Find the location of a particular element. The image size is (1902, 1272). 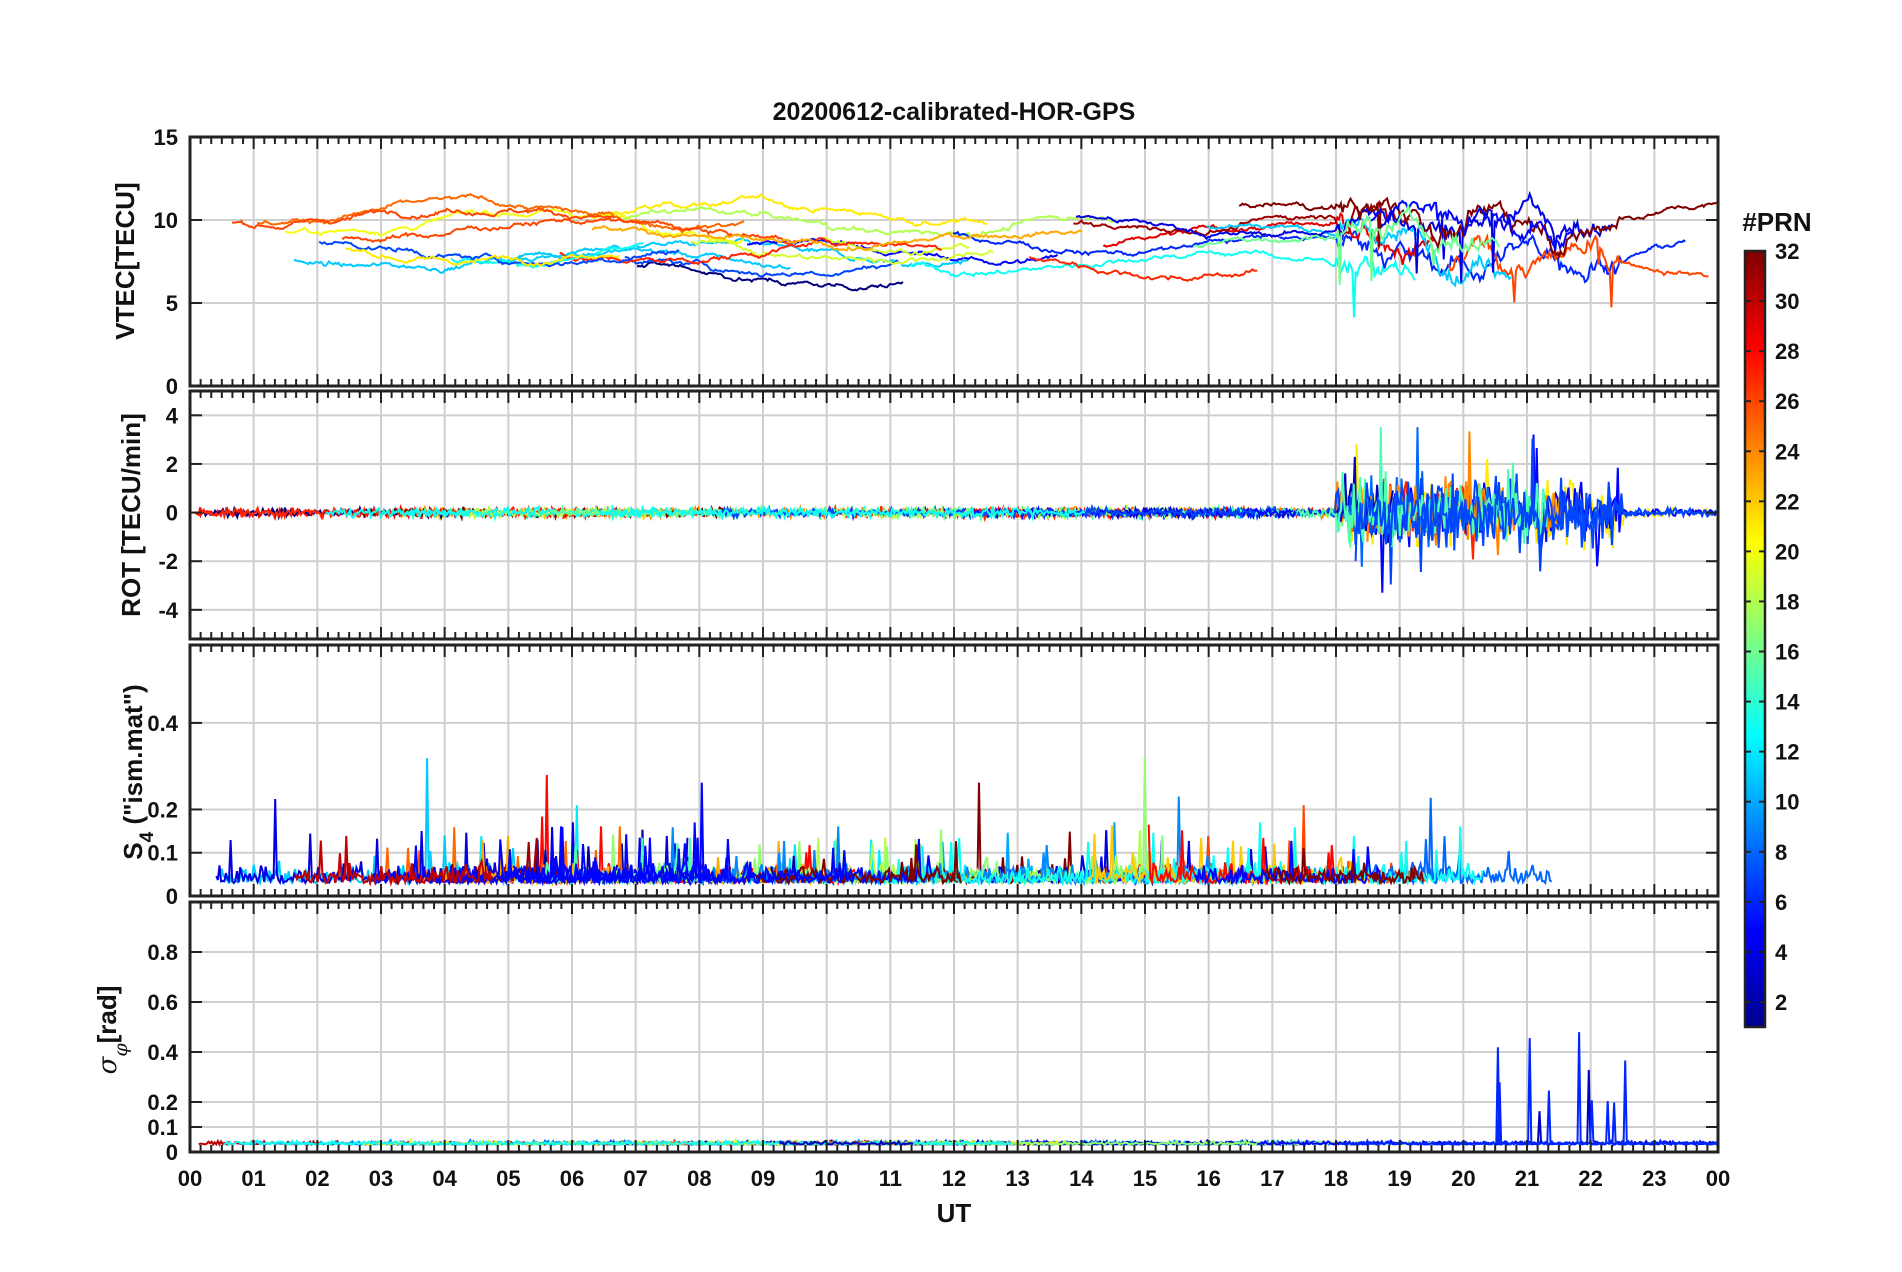

panel-sigma-phi-ylabel-main: σ is located at coordinates (108, 1064).